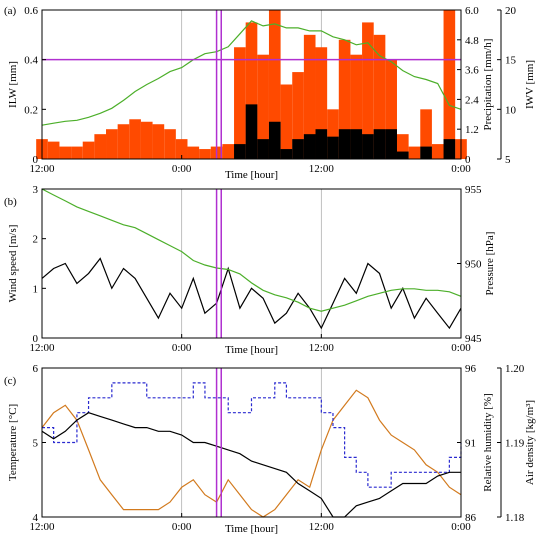 The width and height of the screenshot is (550, 549). Describe the element at coordinates (36, 339) in the screenshot. I see `panel-b-ytick-left-label: 0` at that location.